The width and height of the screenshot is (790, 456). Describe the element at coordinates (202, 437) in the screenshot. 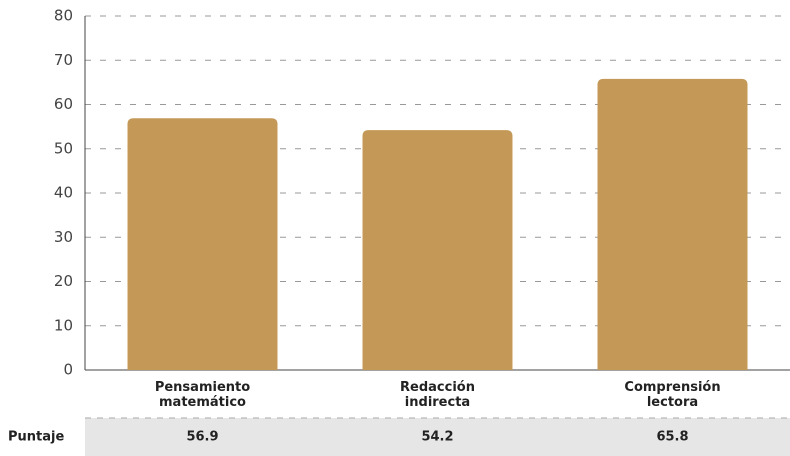

I see `table-cell: 56.9` at that location.